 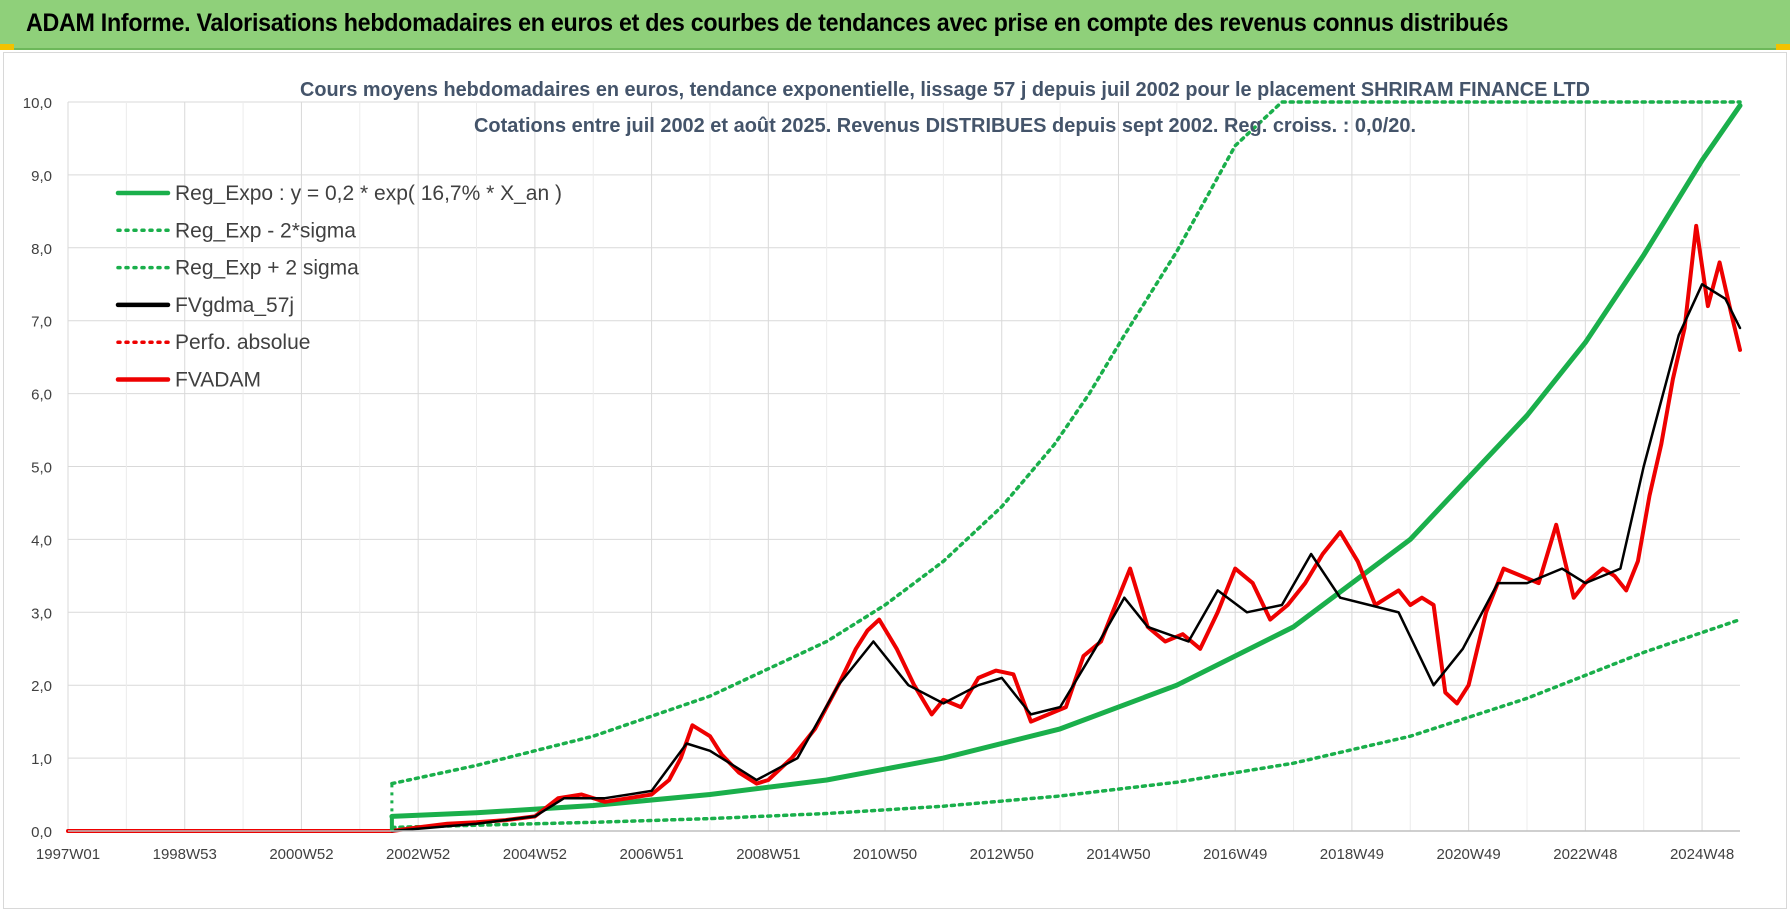 What do you see at coordinates (1783, 47) in the screenshot?
I see `corner-marker-right` at bounding box center [1783, 47].